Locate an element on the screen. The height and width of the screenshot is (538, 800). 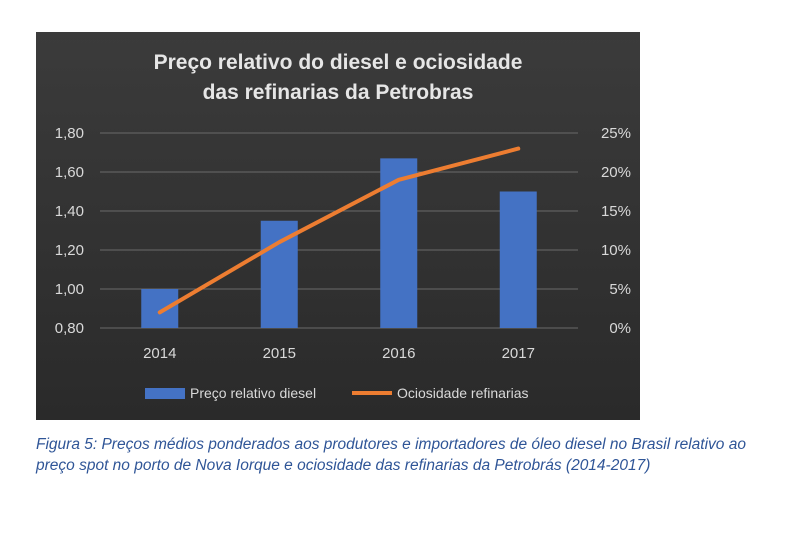
right-tick-label: 10% is located at coordinates (616, 250).